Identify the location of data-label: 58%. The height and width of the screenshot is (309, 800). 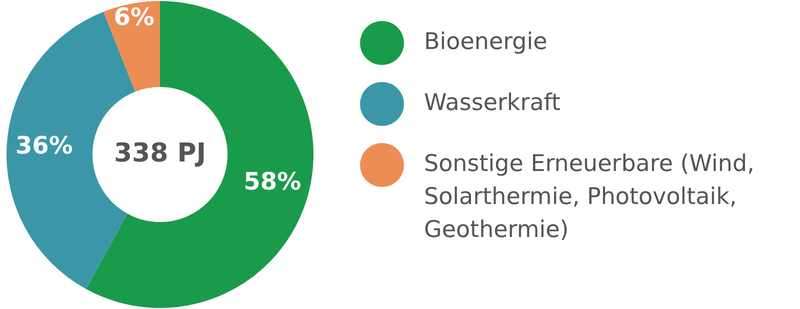
(273, 182).